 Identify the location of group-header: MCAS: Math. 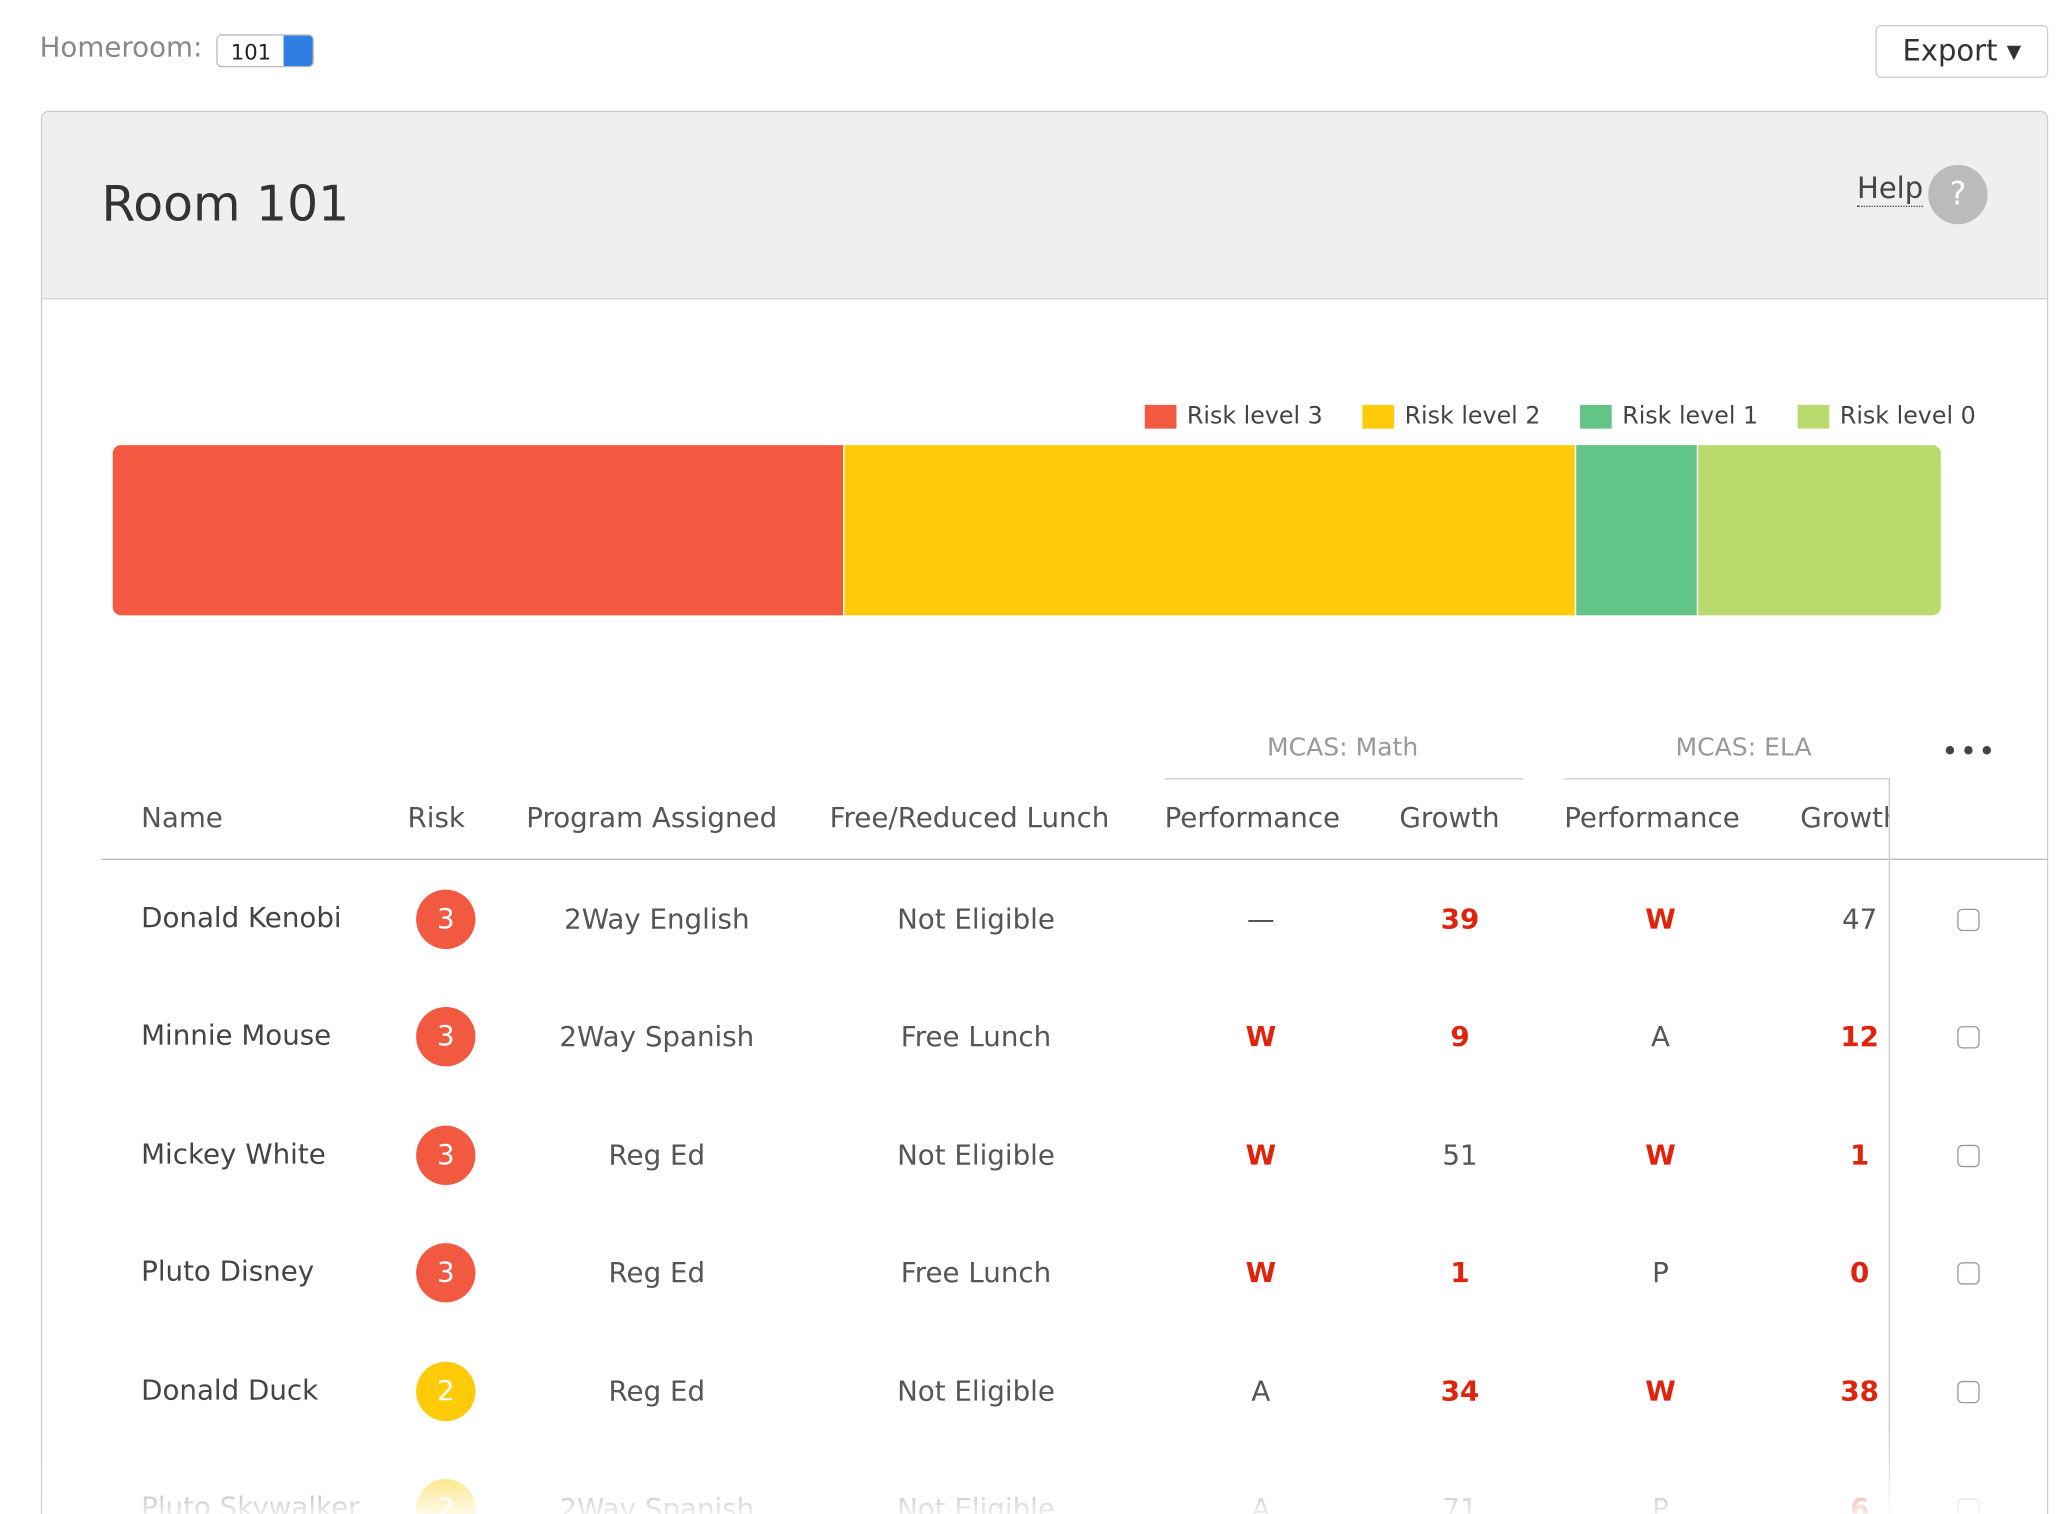
(1343, 748).